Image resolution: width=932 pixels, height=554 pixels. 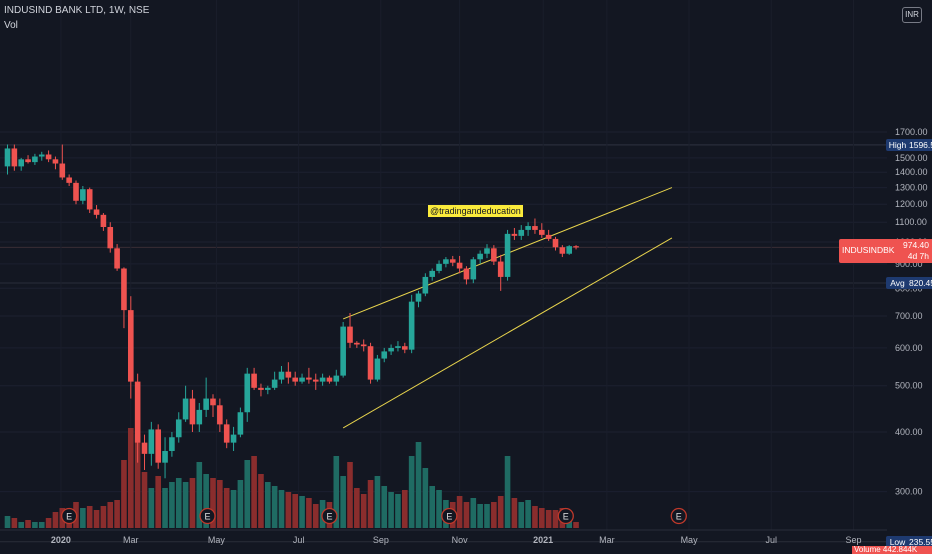 What do you see at coordinates (912, 15) in the screenshot?
I see `currency-button: INR` at bounding box center [912, 15].